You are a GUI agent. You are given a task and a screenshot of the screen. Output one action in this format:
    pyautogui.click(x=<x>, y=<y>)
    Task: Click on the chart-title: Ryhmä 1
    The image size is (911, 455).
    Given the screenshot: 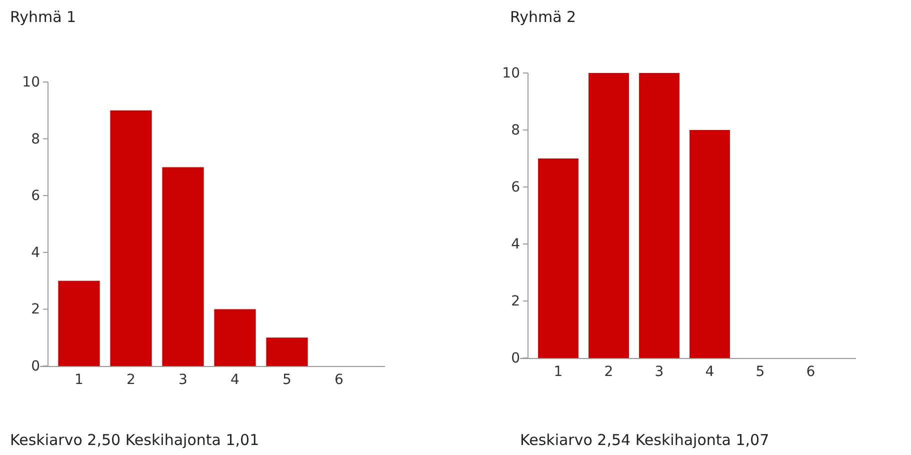 What is the action you would take?
    pyautogui.click(x=43, y=17)
    